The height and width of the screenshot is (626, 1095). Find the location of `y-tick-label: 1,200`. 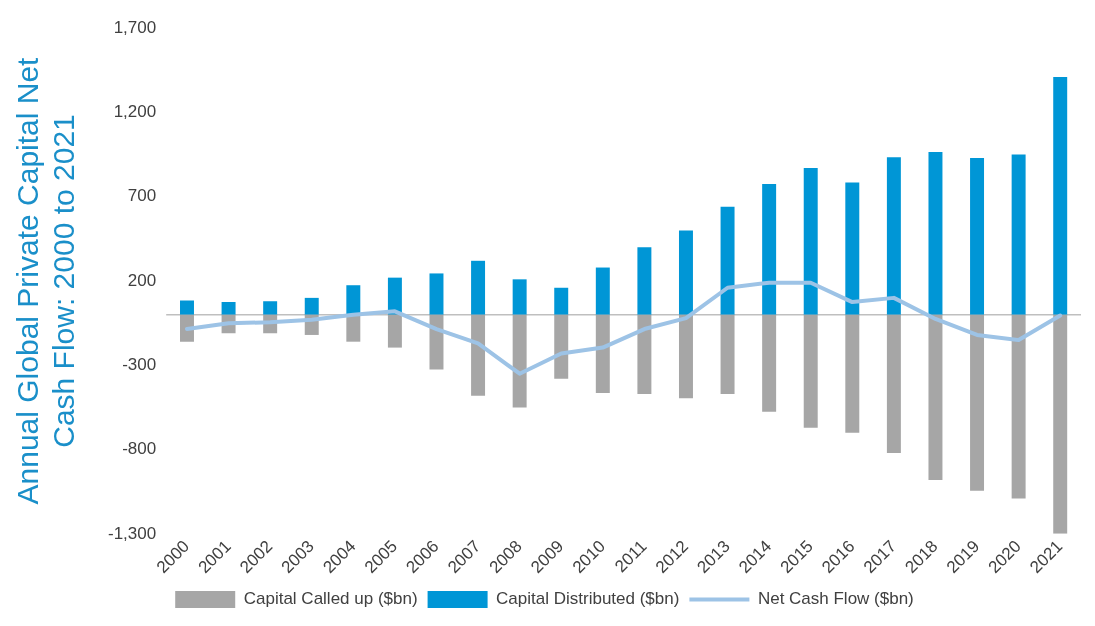

y-tick-label: 1,200 is located at coordinates (135, 112).